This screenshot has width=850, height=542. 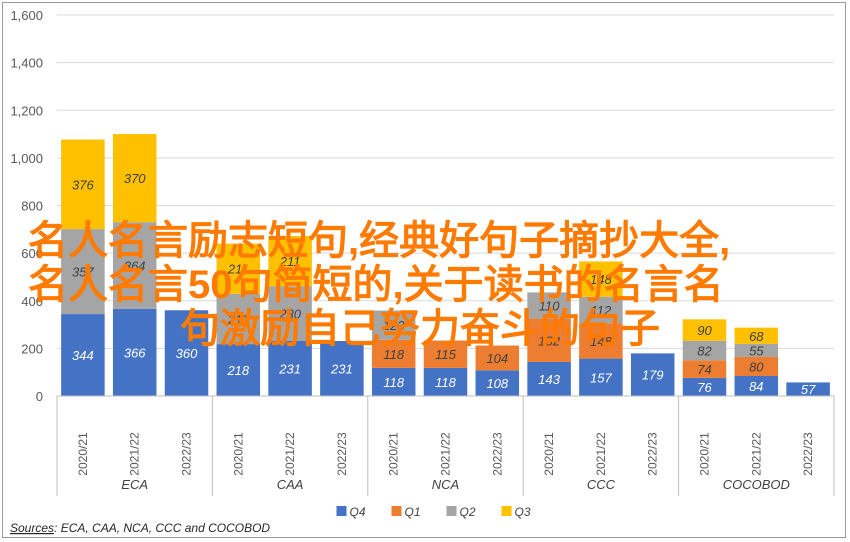 I want to click on legend-label-q2: Q2, so click(x=468, y=512).